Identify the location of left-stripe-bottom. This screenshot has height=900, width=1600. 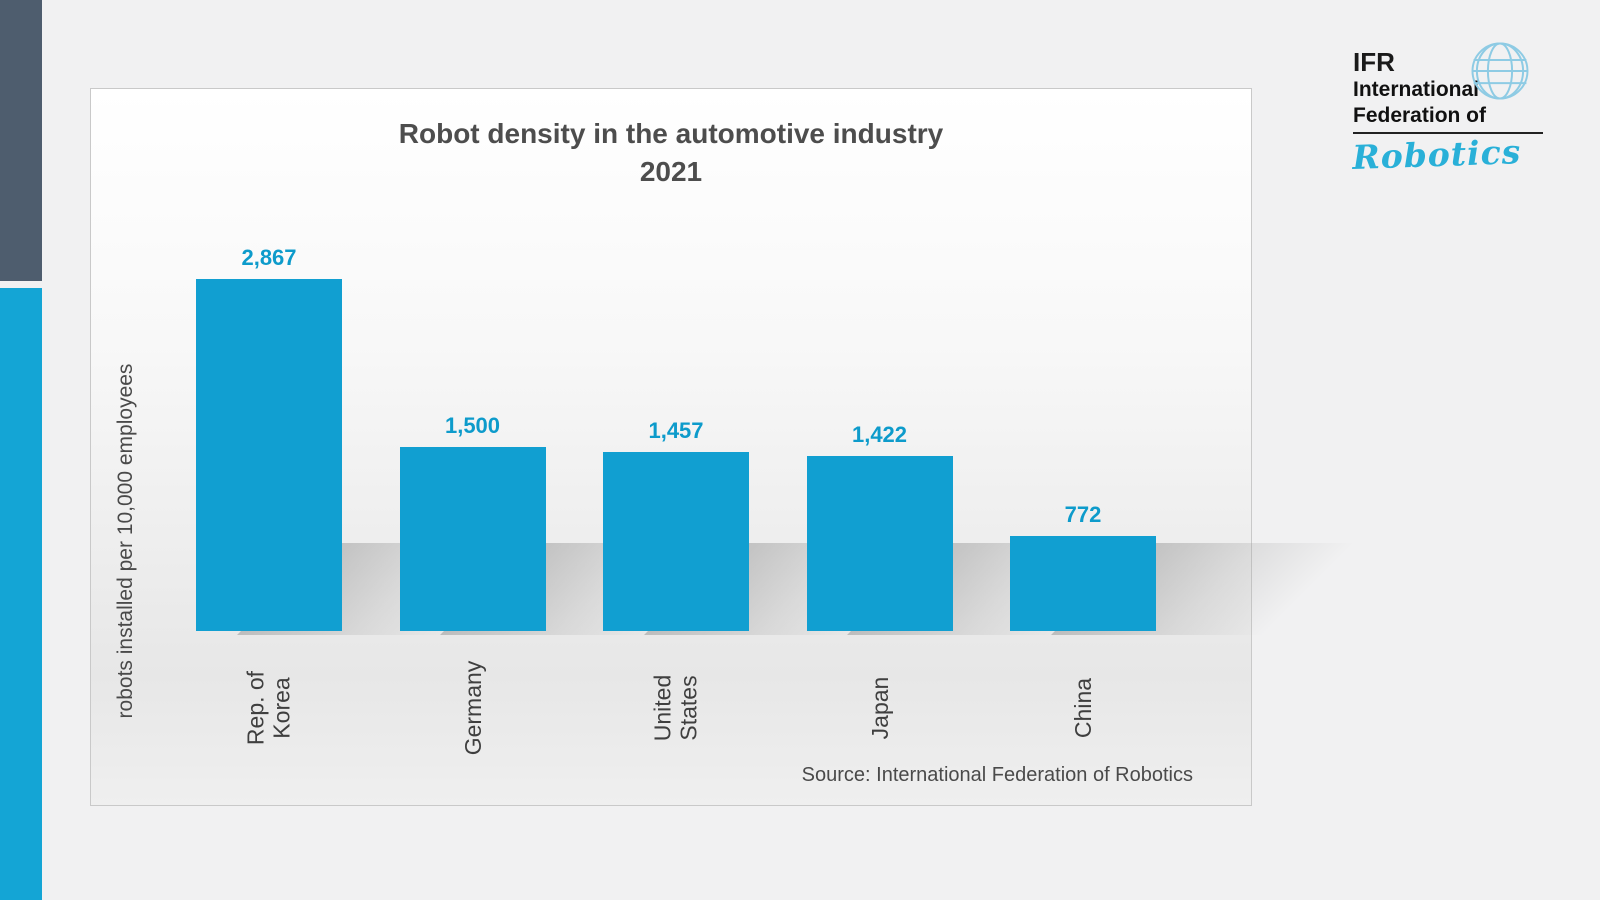
(21, 594).